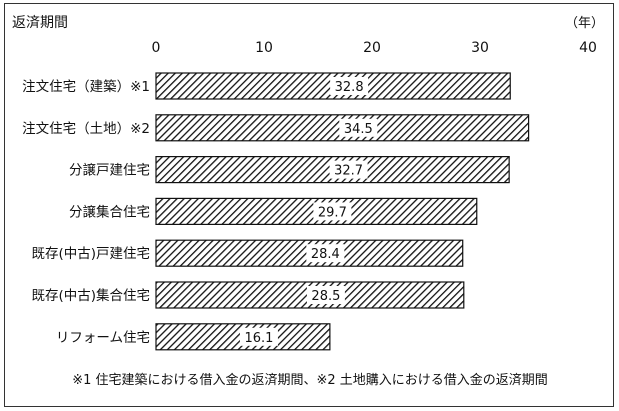 The height and width of the screenshot is (411, 619). I want to click on x-tick-label: 10, so click(264, 48).